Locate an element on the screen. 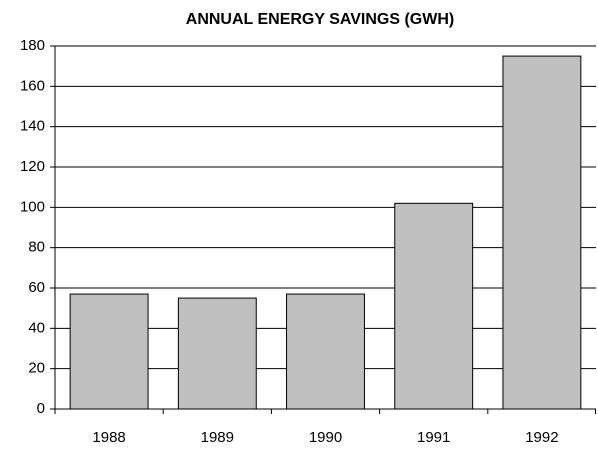  x-tick-label: 1989 is located at coordinates (217, 437).